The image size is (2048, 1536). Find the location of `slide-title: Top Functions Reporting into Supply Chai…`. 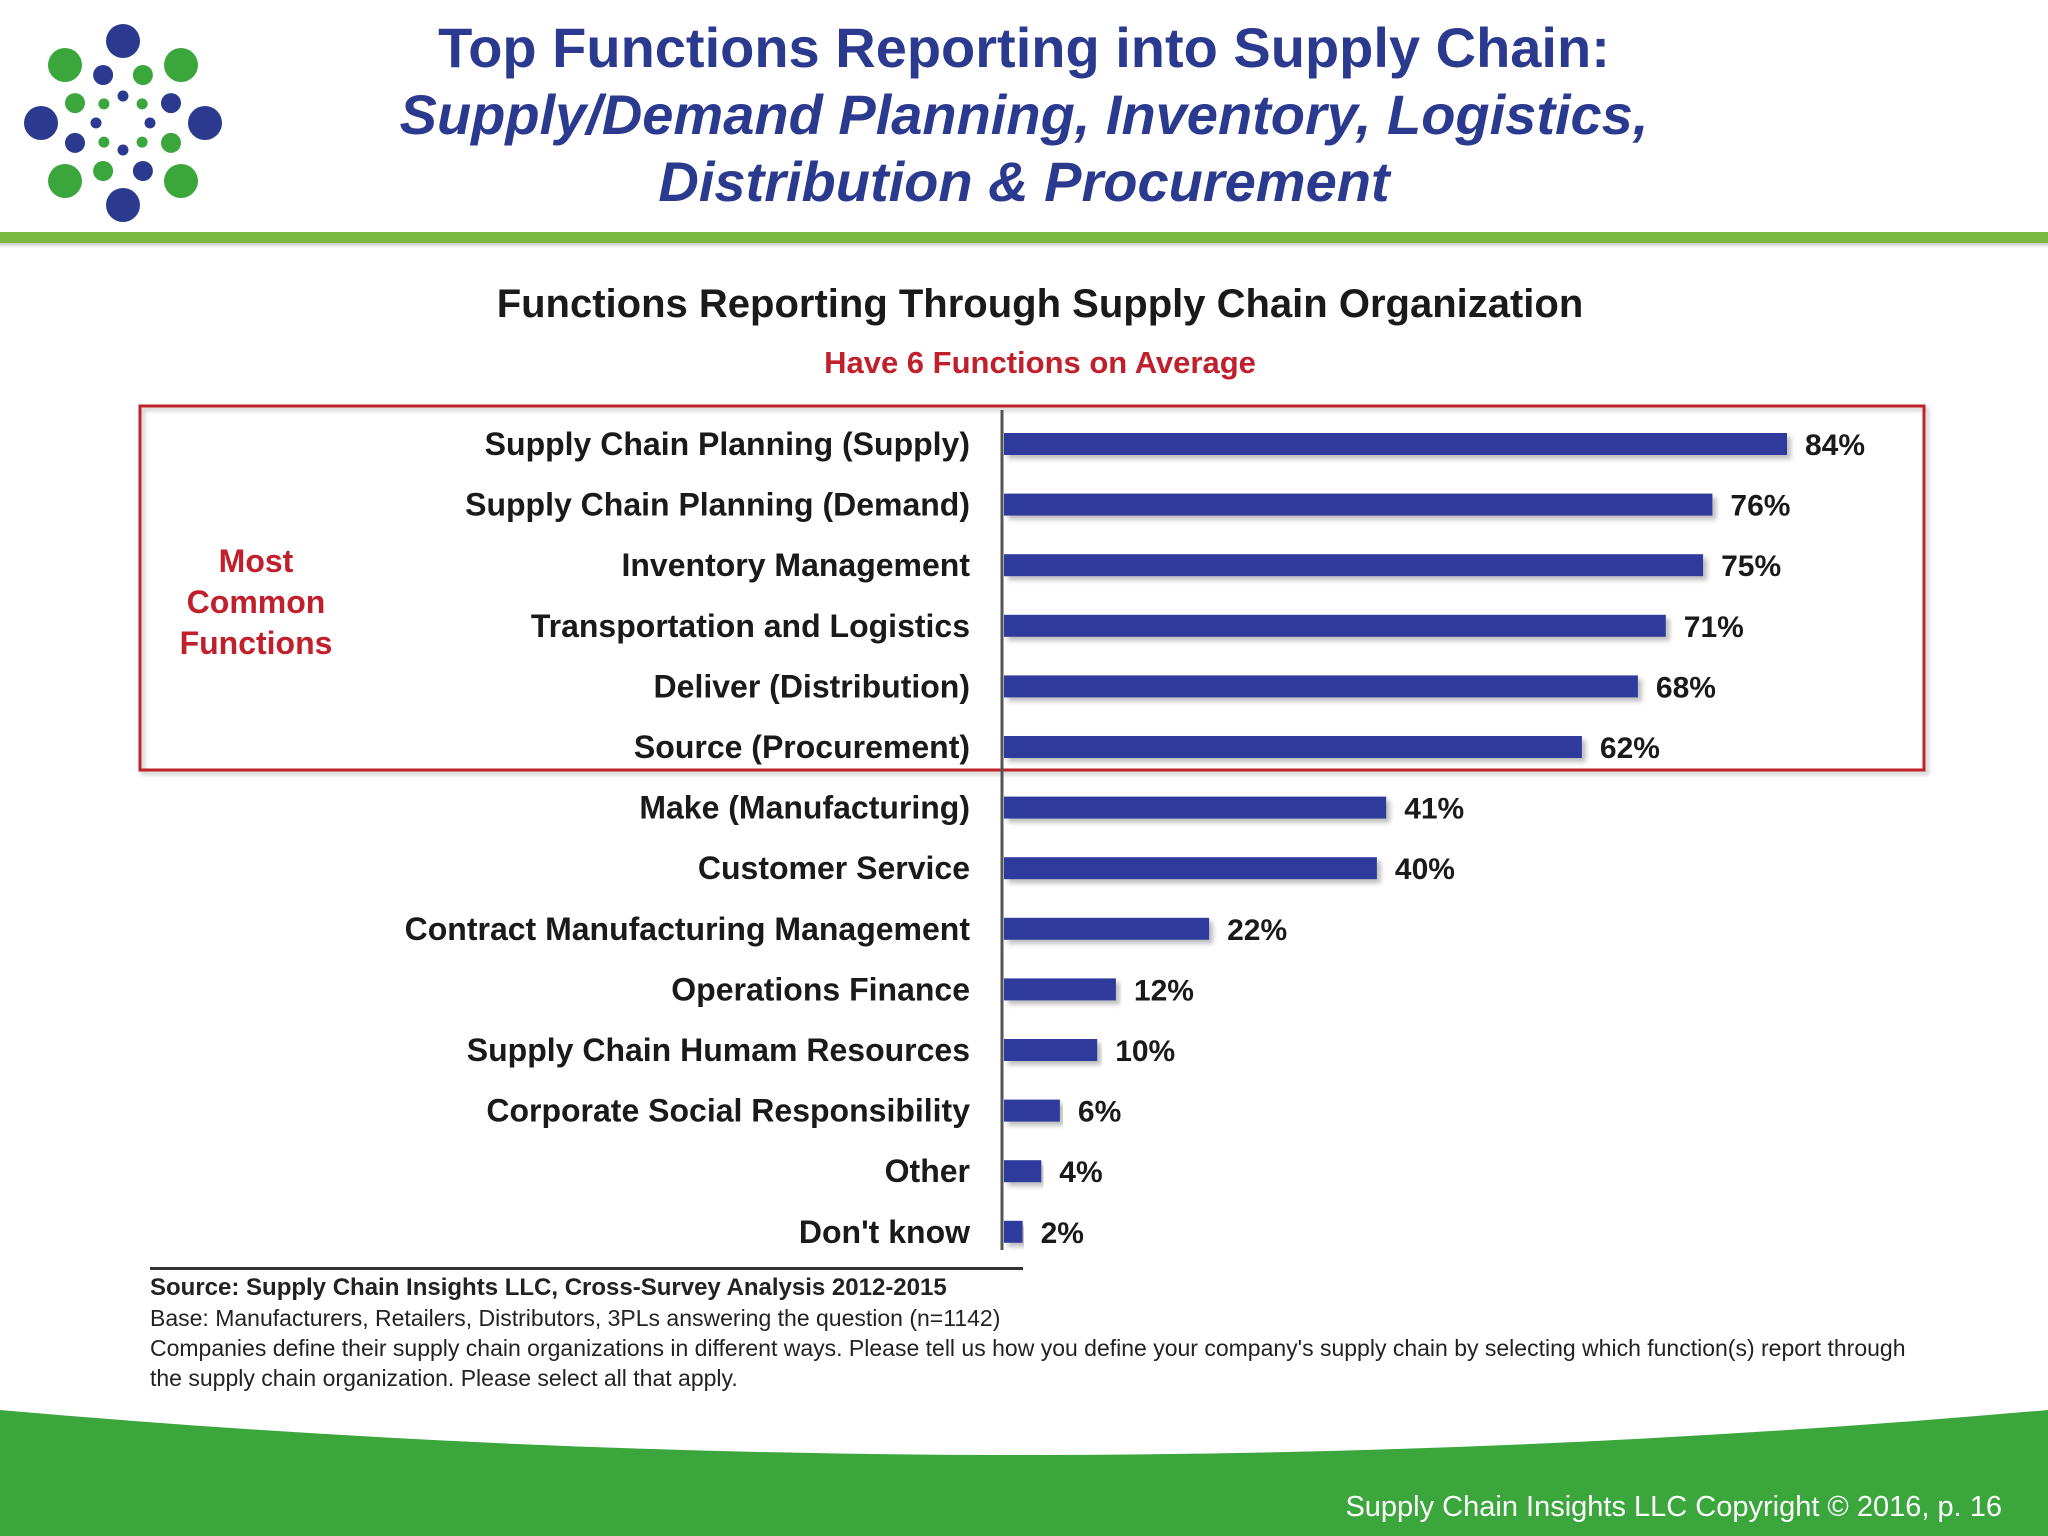

slide-title: Top Functions Reporting into Supply Chai… is located at coordinates (1024, 114).